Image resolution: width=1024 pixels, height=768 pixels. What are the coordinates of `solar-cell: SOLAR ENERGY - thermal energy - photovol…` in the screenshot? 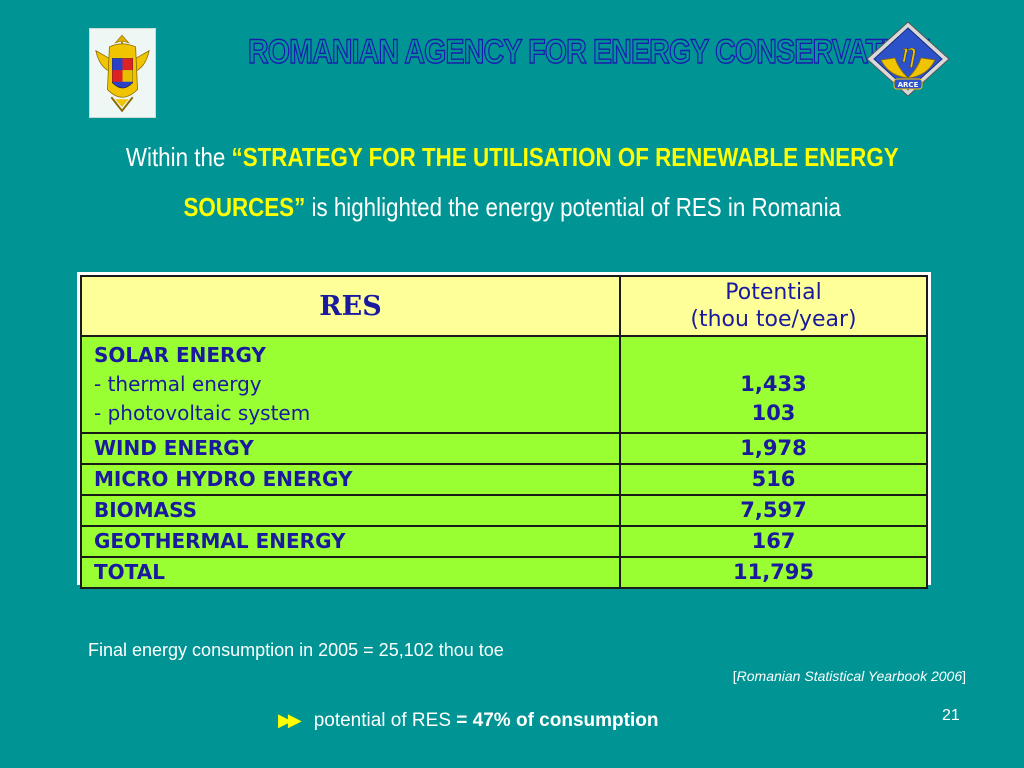 It's located at (350, 384).